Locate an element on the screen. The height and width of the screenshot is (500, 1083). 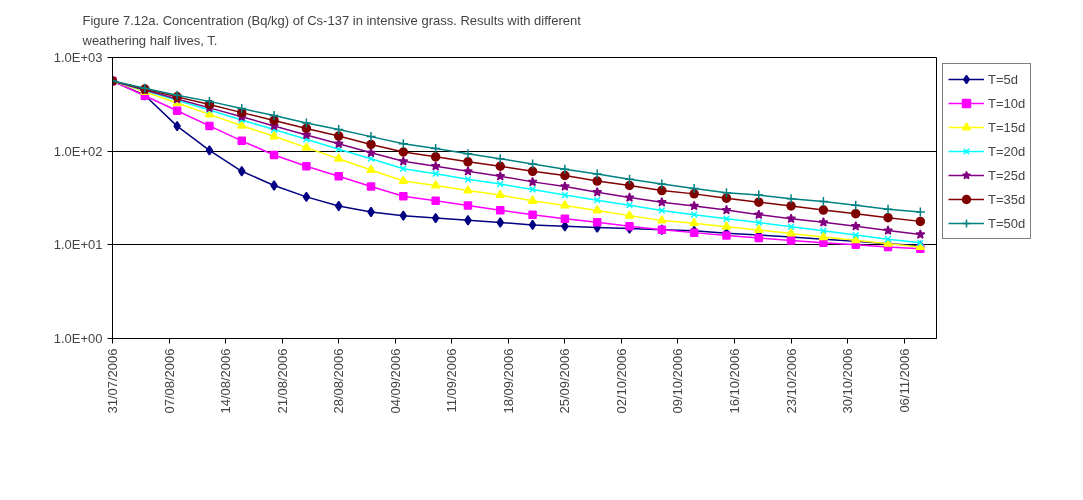
x-tick-label: 21/08/2006 is located at coordinates (282, 381).